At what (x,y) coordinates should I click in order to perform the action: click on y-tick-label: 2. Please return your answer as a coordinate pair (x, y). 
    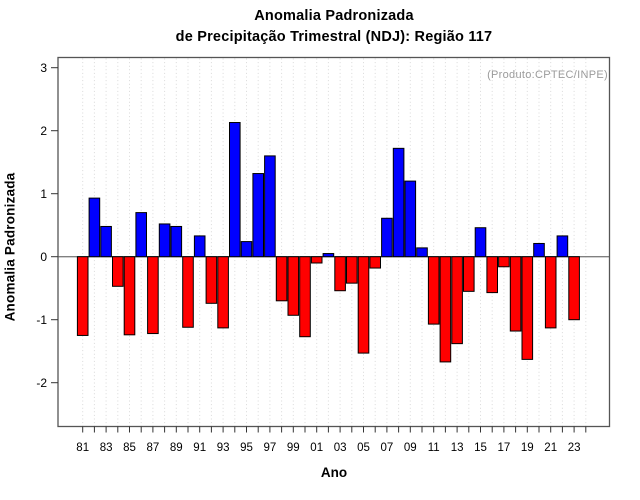
    Looking at the image, I should click on (43, 131).